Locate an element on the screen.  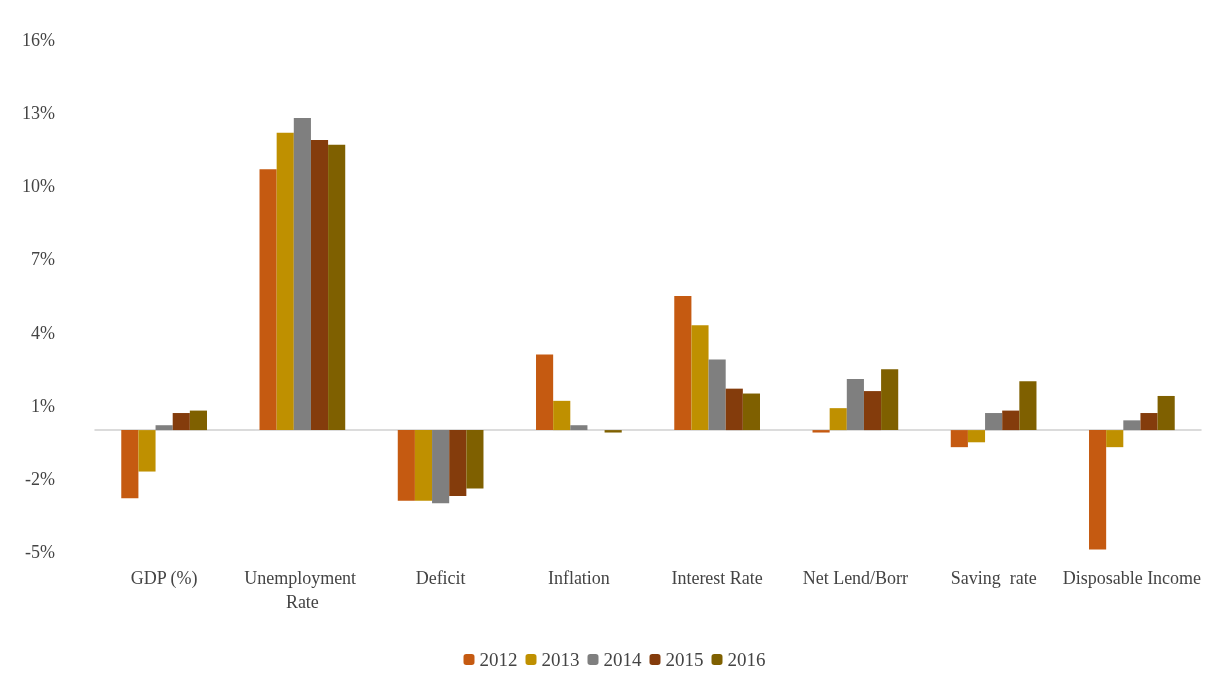
x-tick-label: Inflation is located at coordinates (578, 578).